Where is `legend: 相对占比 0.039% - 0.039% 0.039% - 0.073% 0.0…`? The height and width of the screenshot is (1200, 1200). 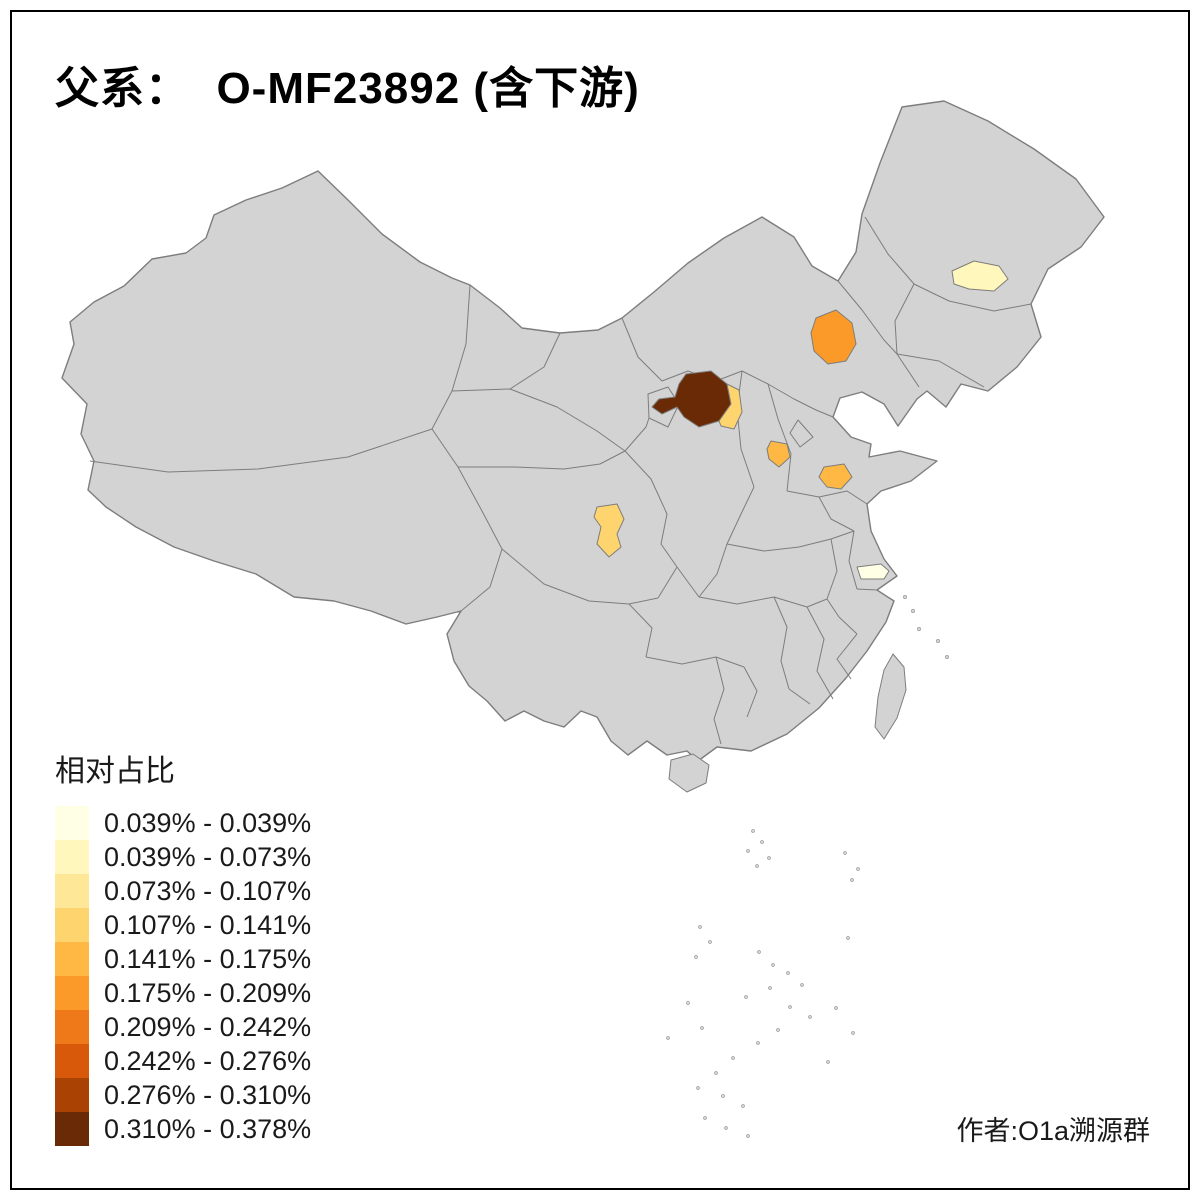
legend: 相对占比 0.039% - 0.039% 0.039% - 0.073% 0.0… is located at coordinates (183, 946).